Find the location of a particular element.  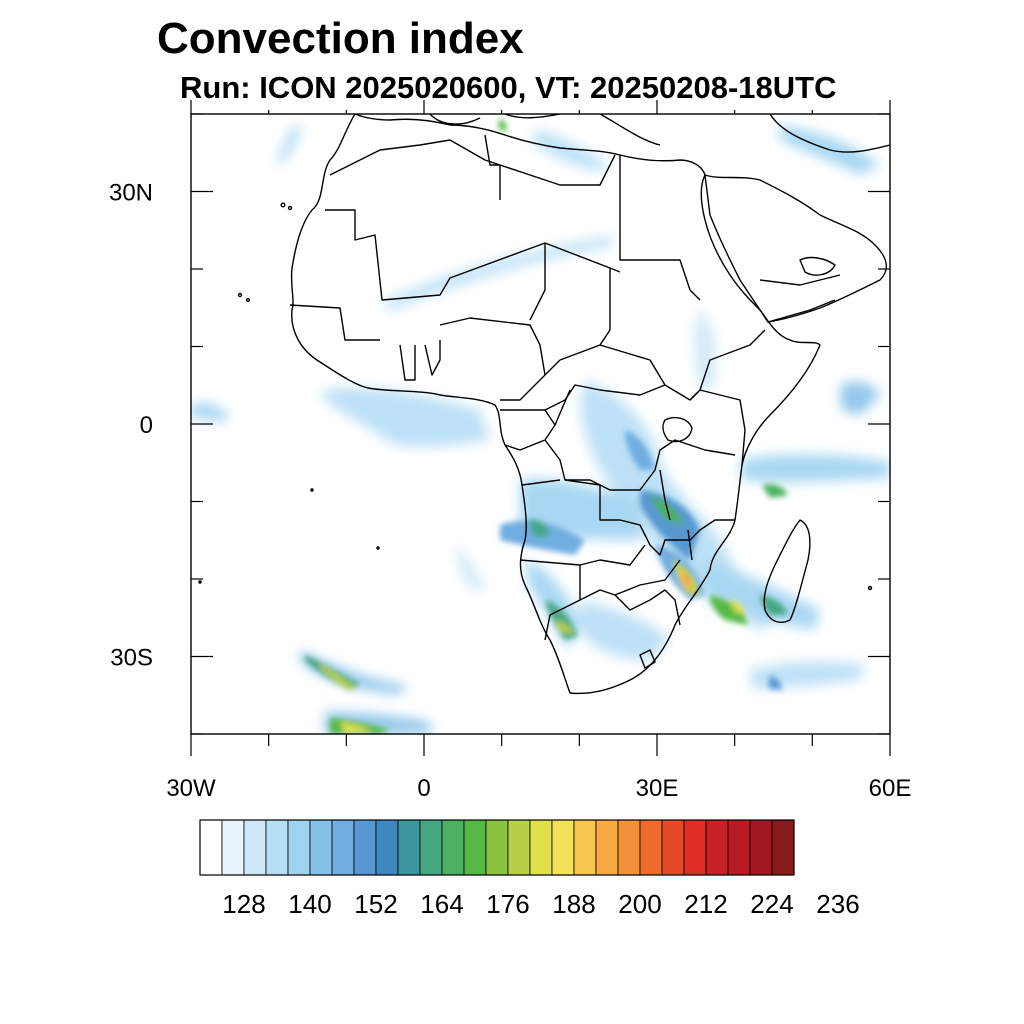

colorbar-label: 224 is located at coordinates (771, 904).